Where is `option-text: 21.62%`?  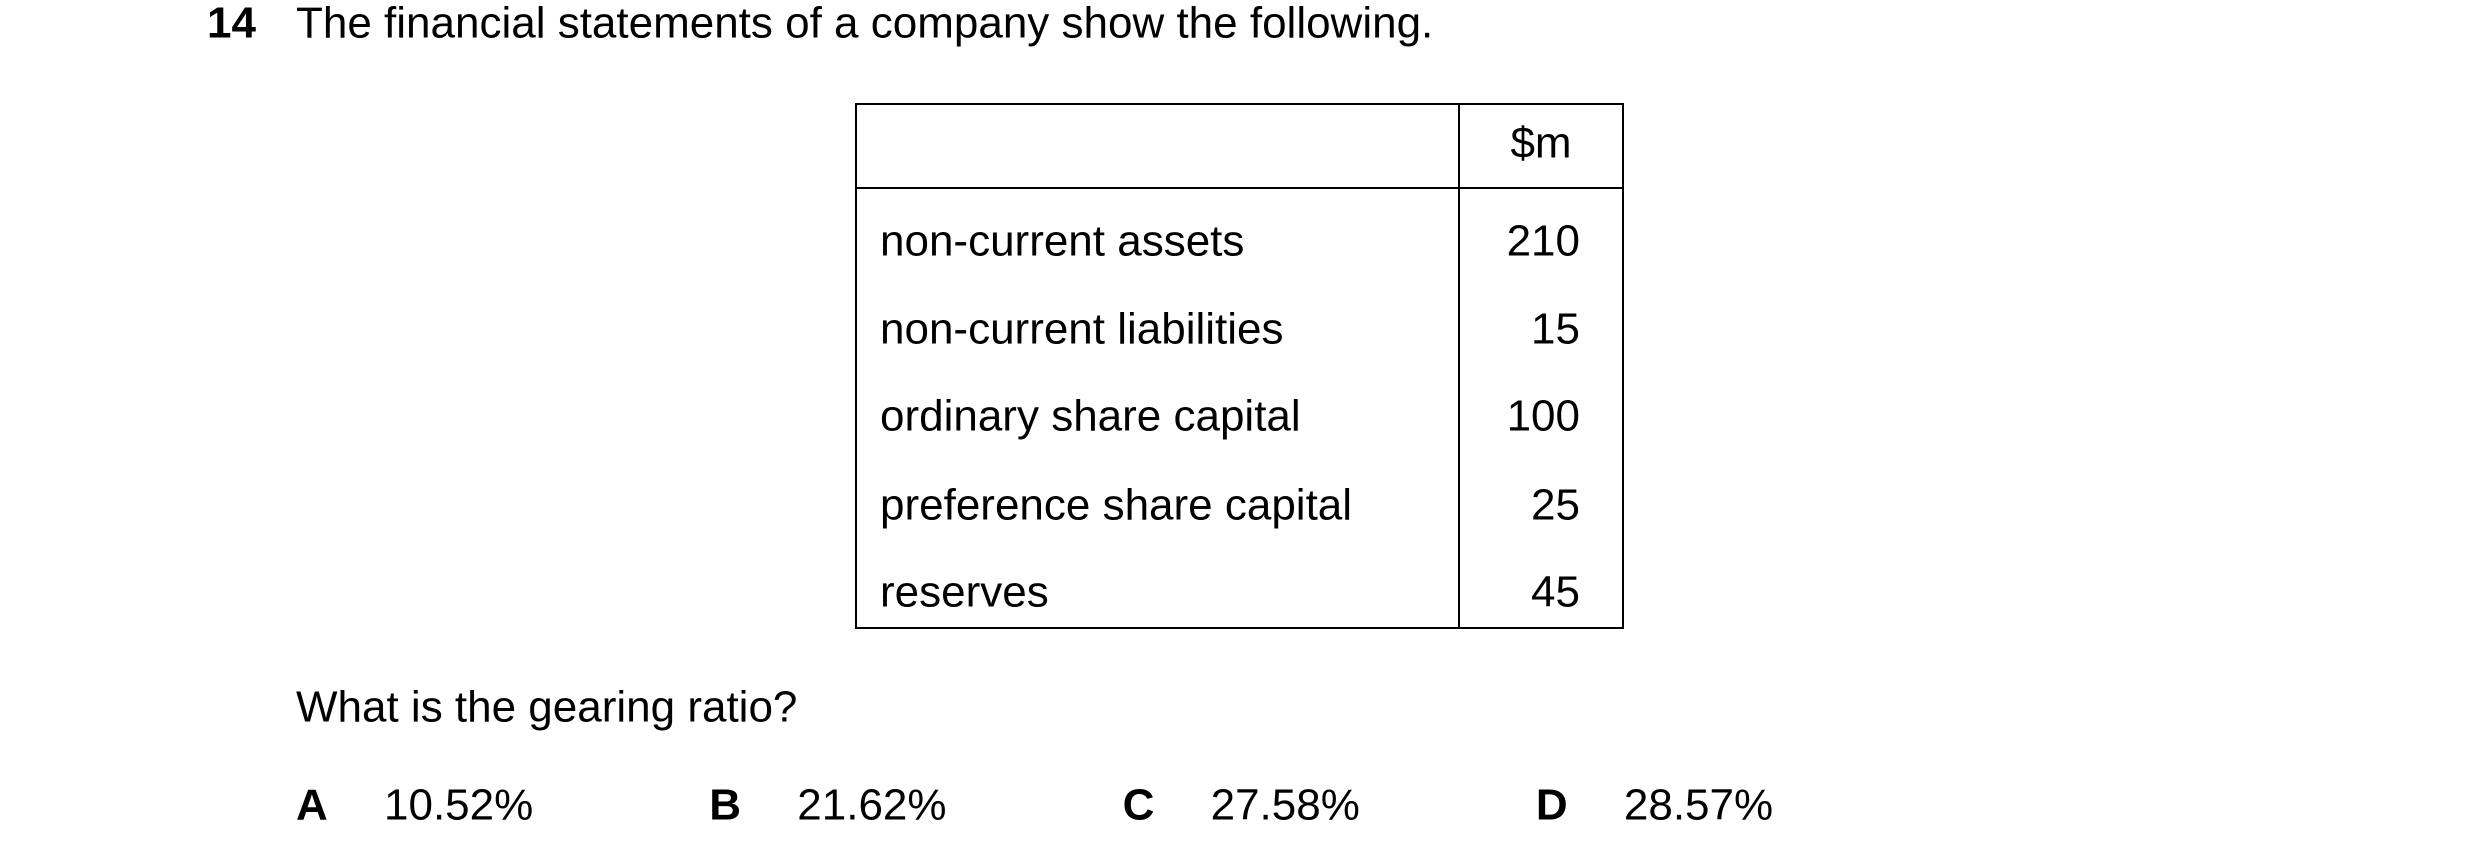 option-text: 21.62% is located at coordinates (871, 805).